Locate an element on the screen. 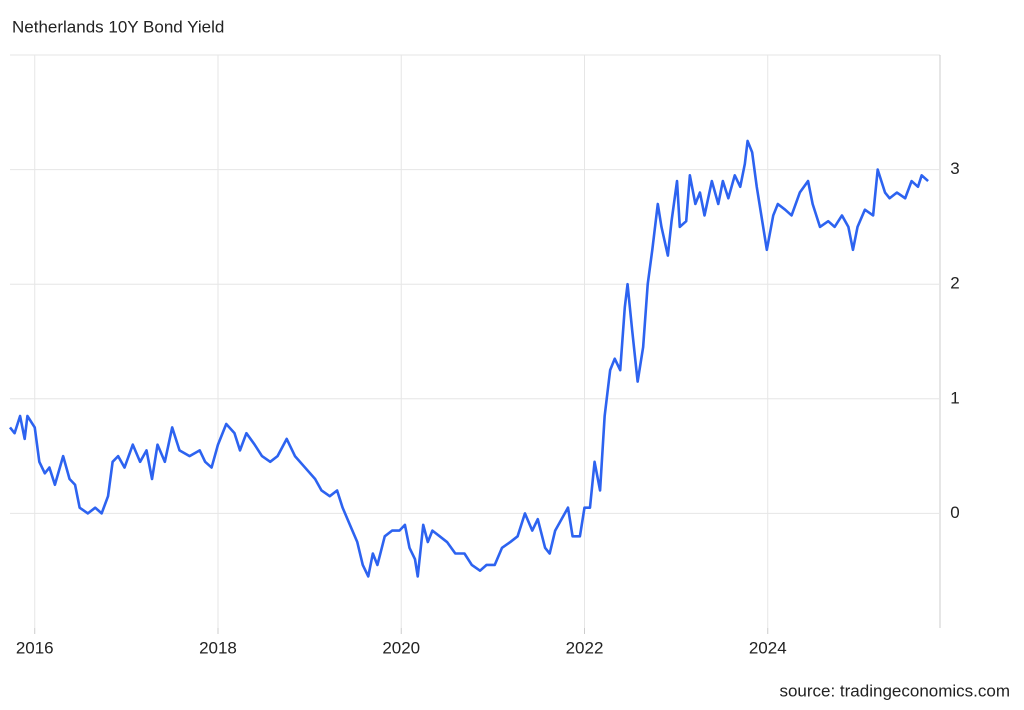  y-tick-label: 1 is located at coordinates (954, 397).